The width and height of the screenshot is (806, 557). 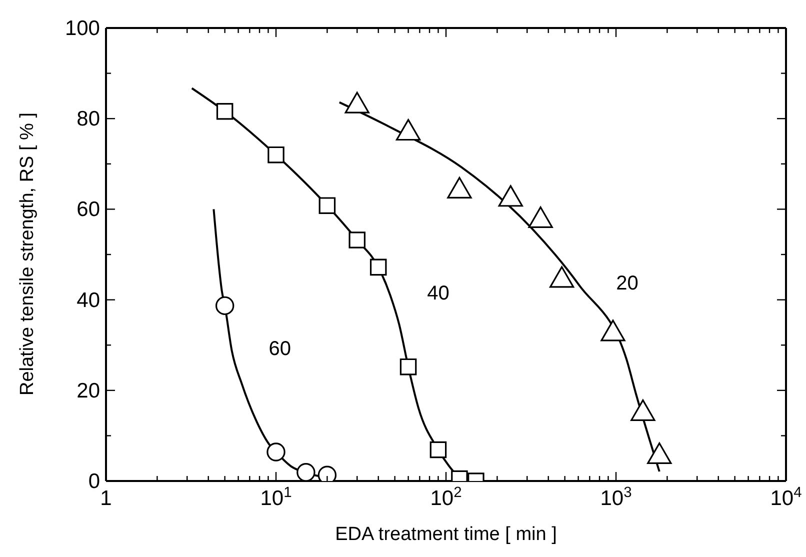 I want to click on x-tick-label: 10$^{1}$, so click(x=276, y=497).